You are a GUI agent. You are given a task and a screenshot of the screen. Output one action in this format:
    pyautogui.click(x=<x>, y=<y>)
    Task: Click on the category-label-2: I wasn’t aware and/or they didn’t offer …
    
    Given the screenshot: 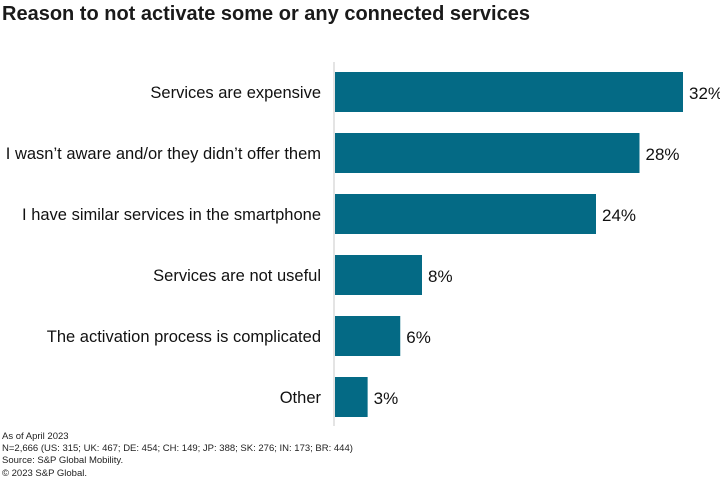 What is the action you would take?
    pyautogui.click(x=163, y=154)
    